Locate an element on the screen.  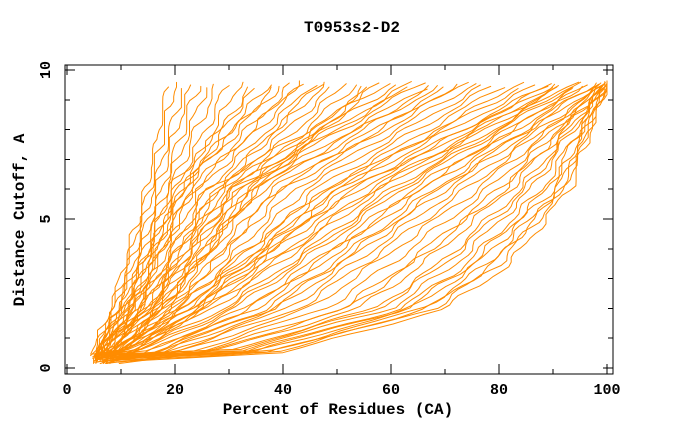
y-axis-label: Distance Cutoff, A is located at coordinates (20, 220).